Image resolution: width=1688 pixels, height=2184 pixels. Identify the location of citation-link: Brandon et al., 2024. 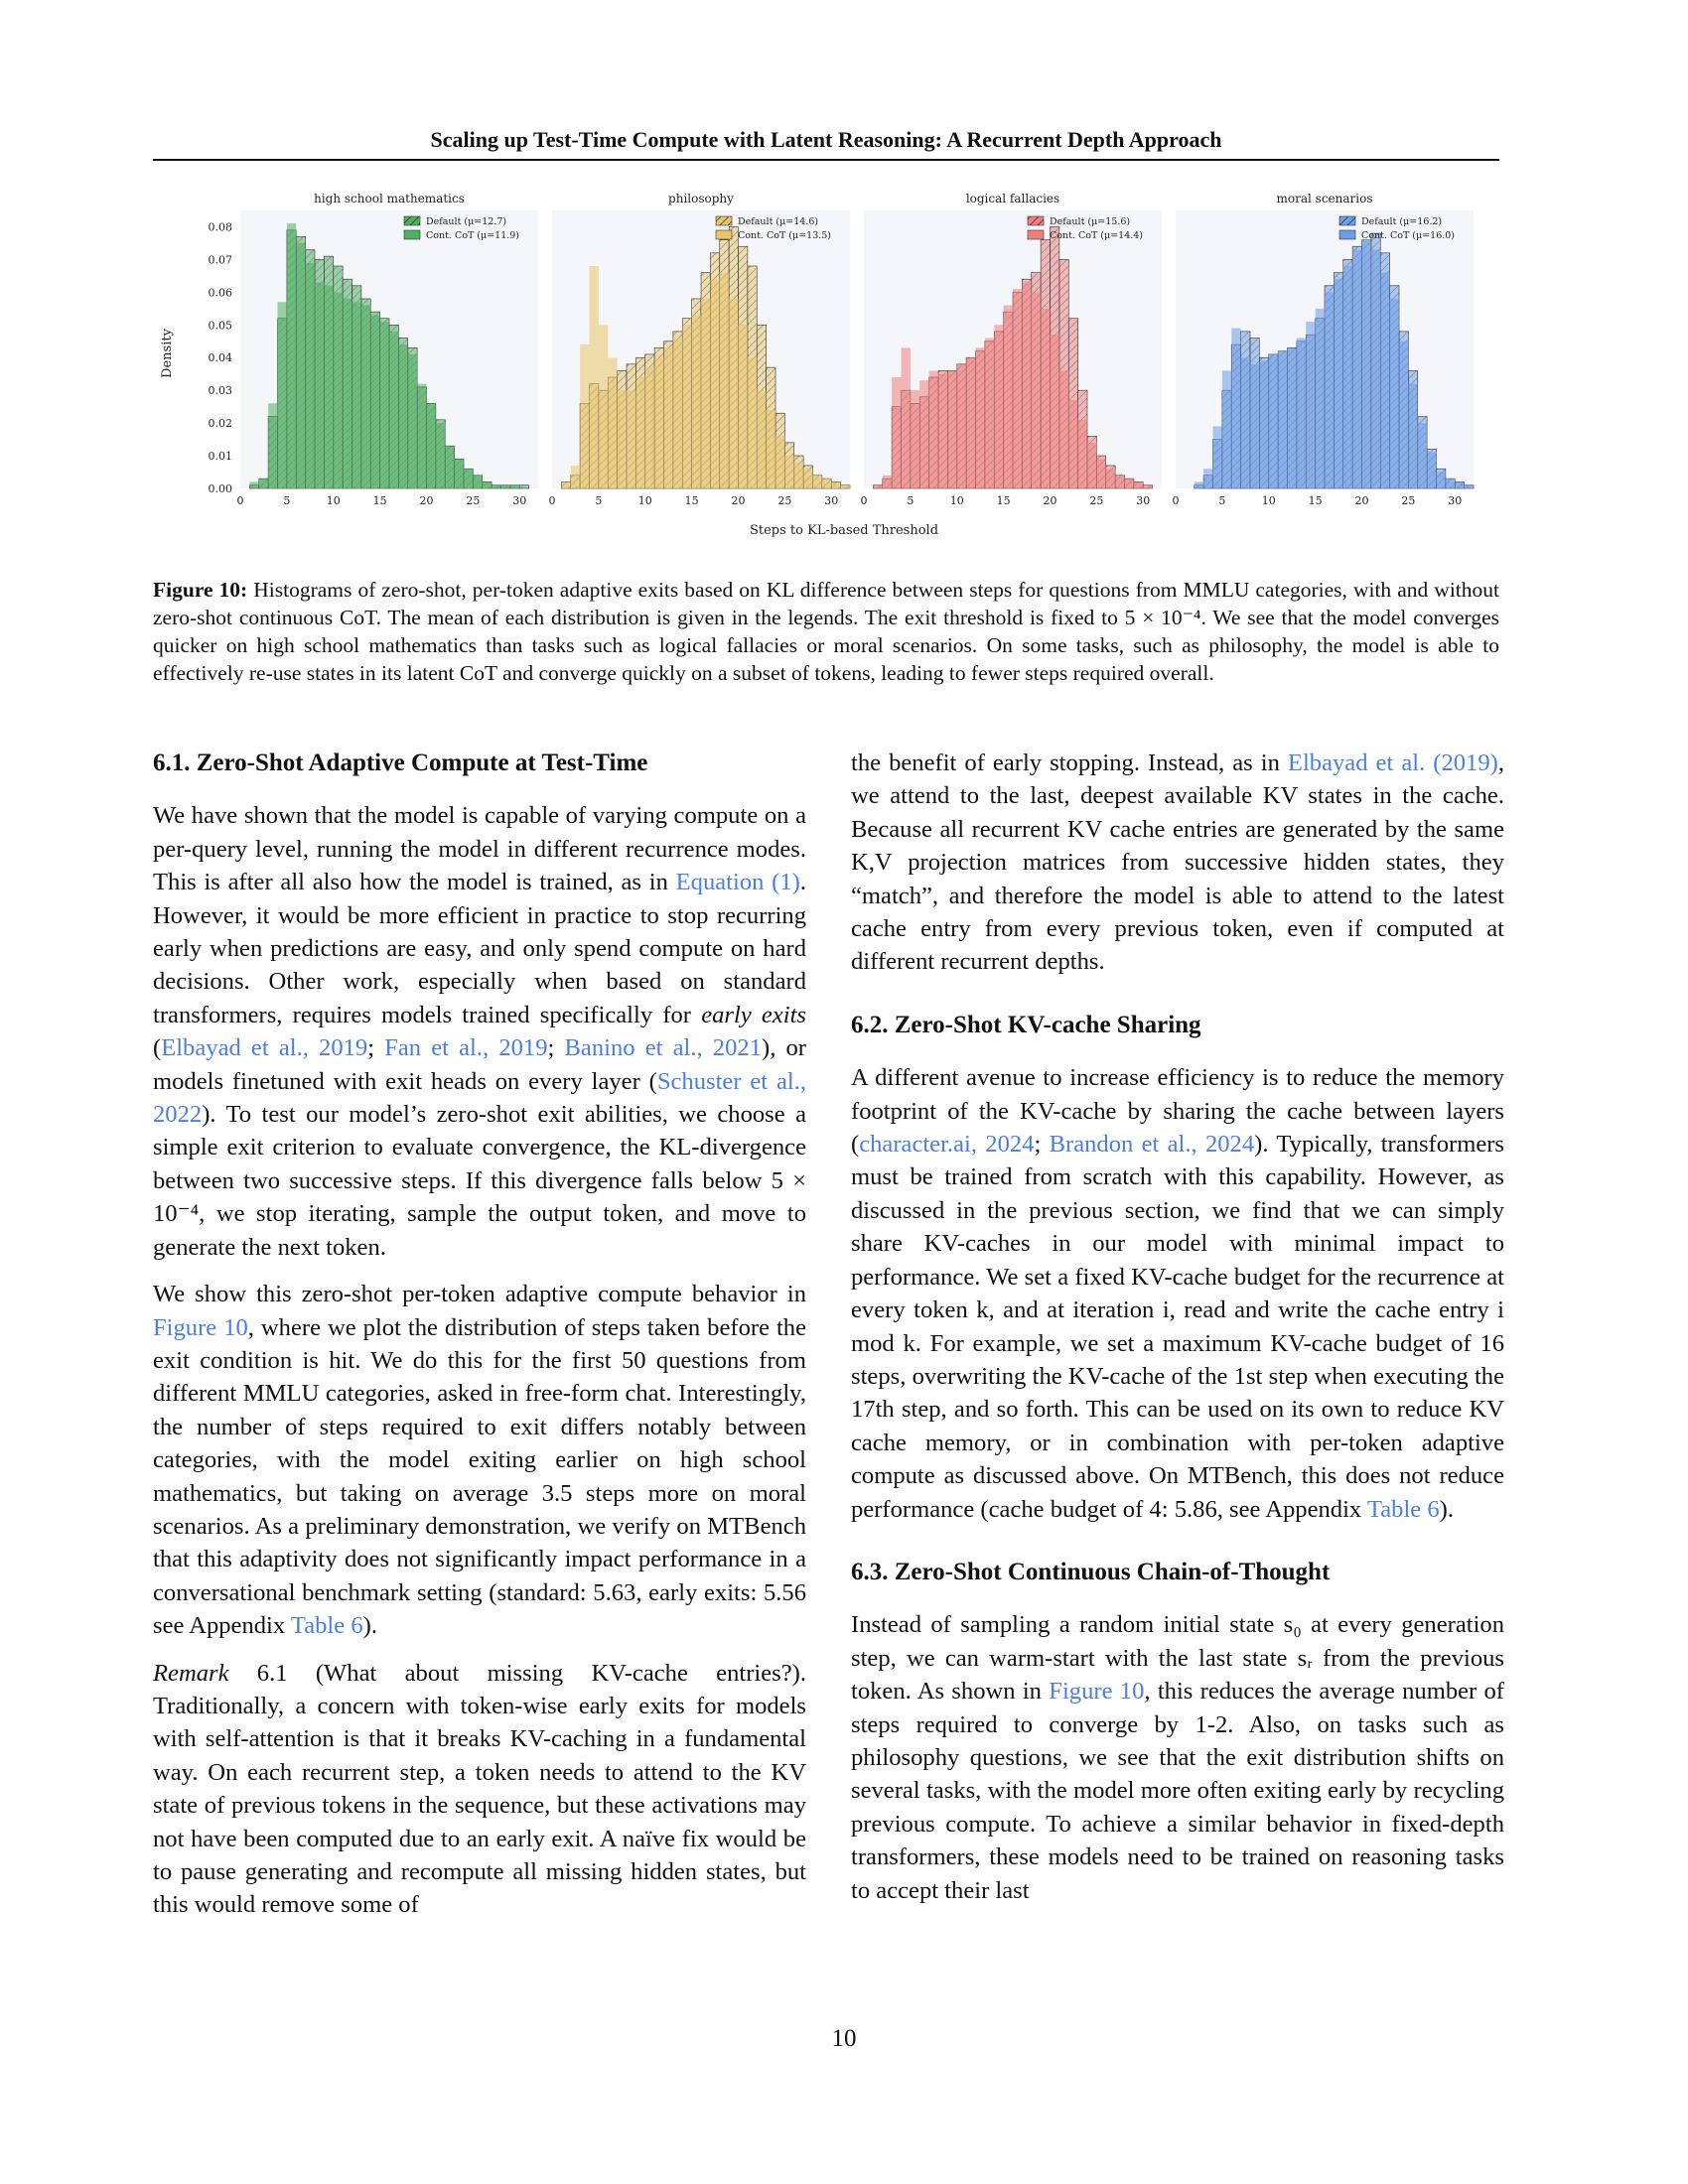
(1152, 1145).